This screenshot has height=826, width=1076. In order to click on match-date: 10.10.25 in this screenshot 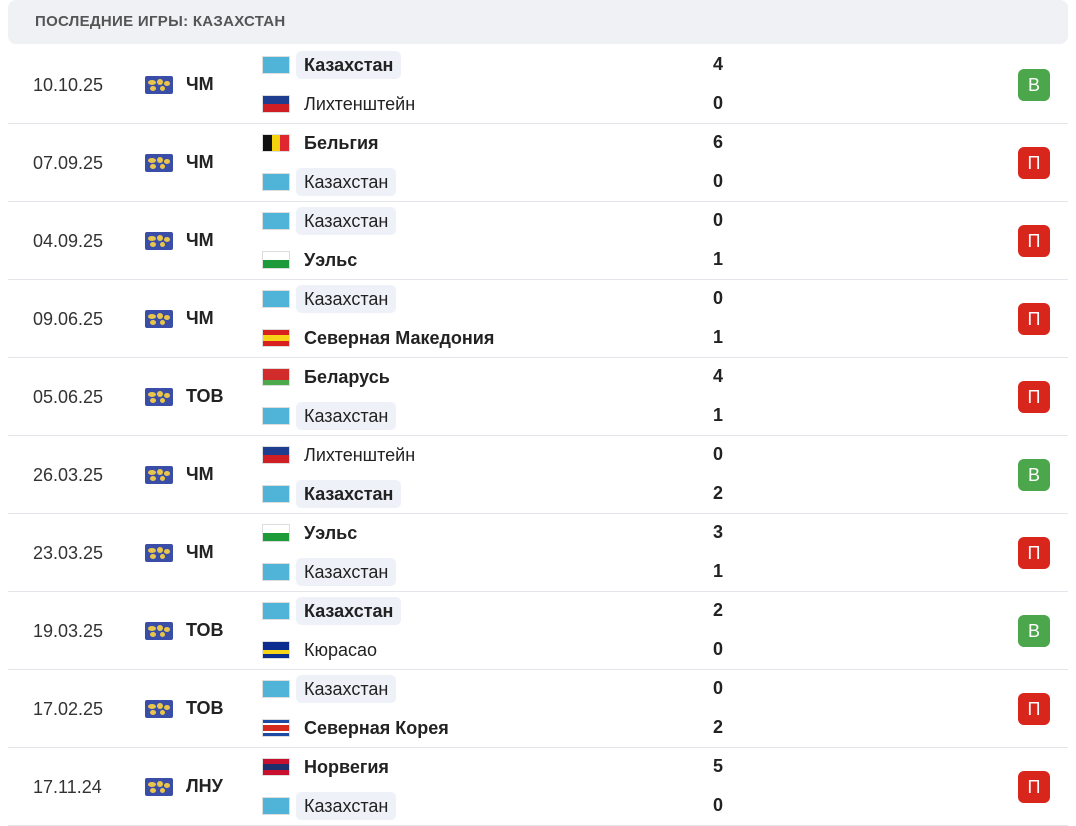, I will do `click(68, 85)`.